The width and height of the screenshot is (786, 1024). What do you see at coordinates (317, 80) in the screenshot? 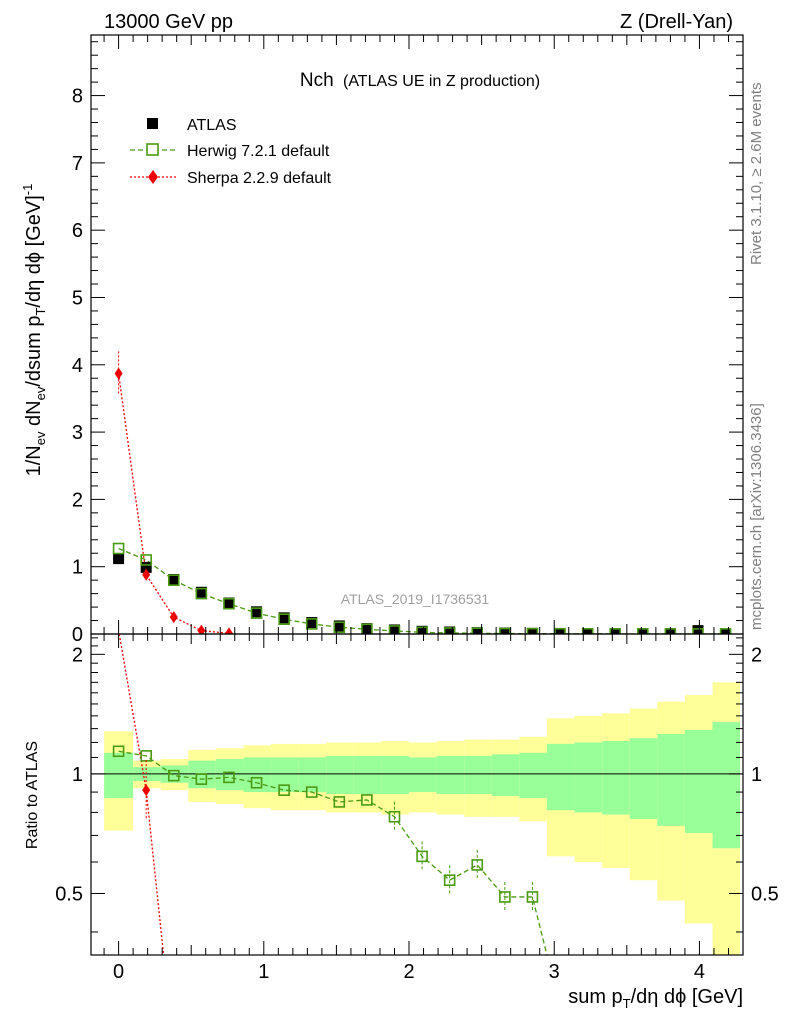
I see `chart-title-main: Nch` at bounding box center [317, 80].